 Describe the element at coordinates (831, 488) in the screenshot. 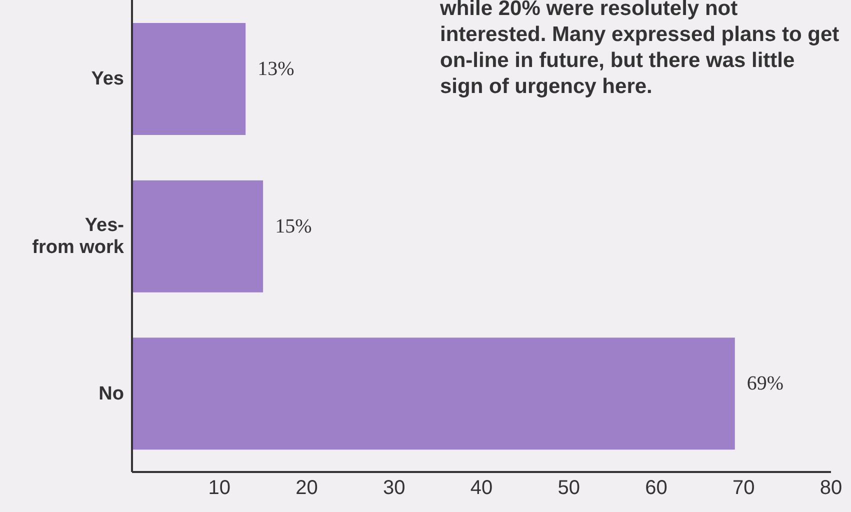

I see `x-tick-label: 80` at that location.